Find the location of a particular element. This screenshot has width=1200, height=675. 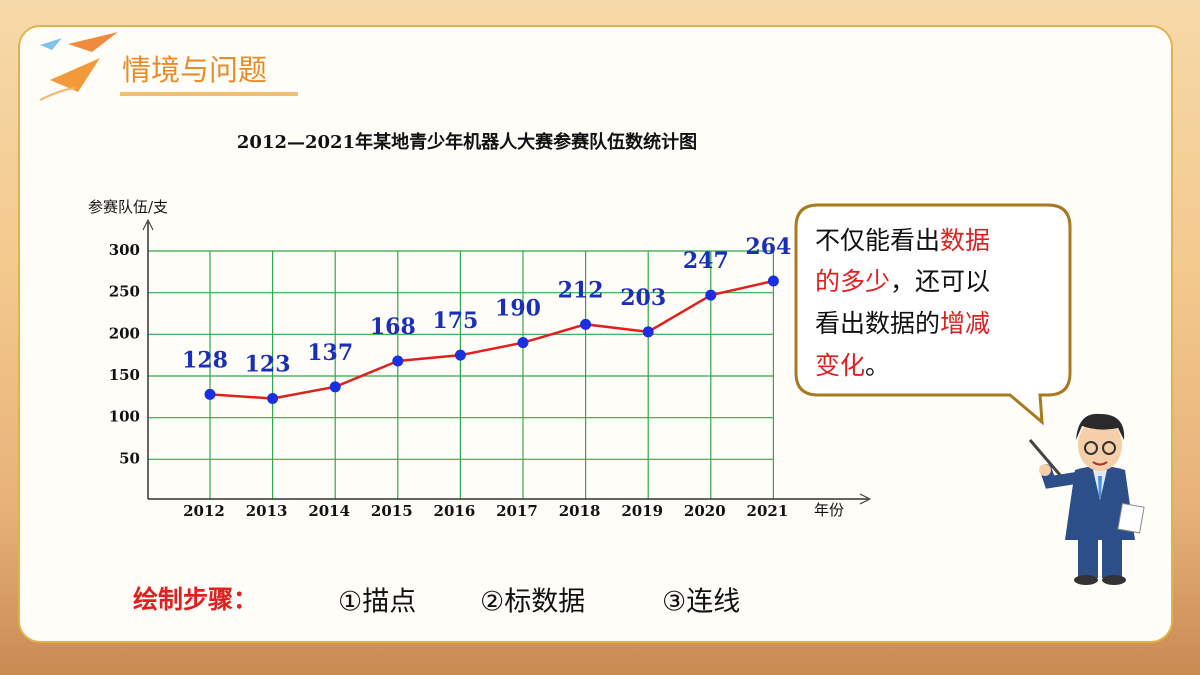

y-axis-label: 参赛队伍/支 is located at coordinates (128, 207).